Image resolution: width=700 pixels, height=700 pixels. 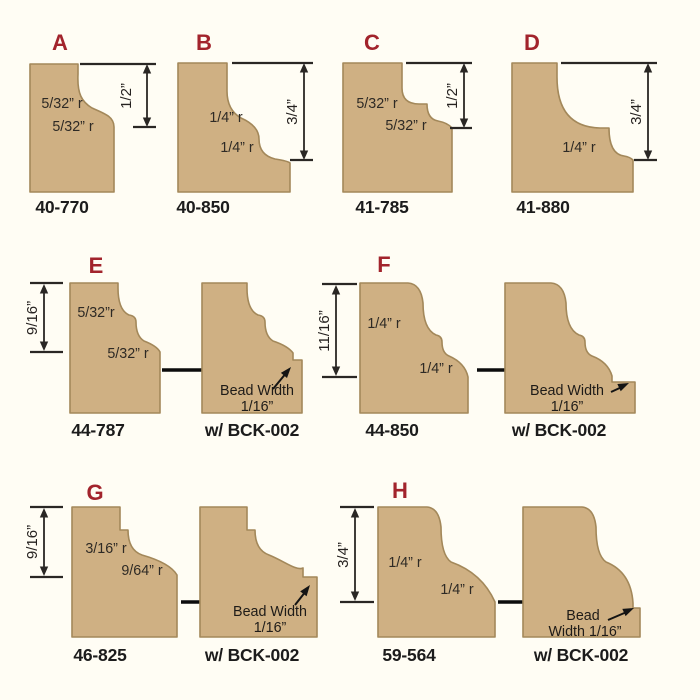 I want to click on profile-d: D 1/4” r 3/4” 41-880, so click(x=584, y=123).